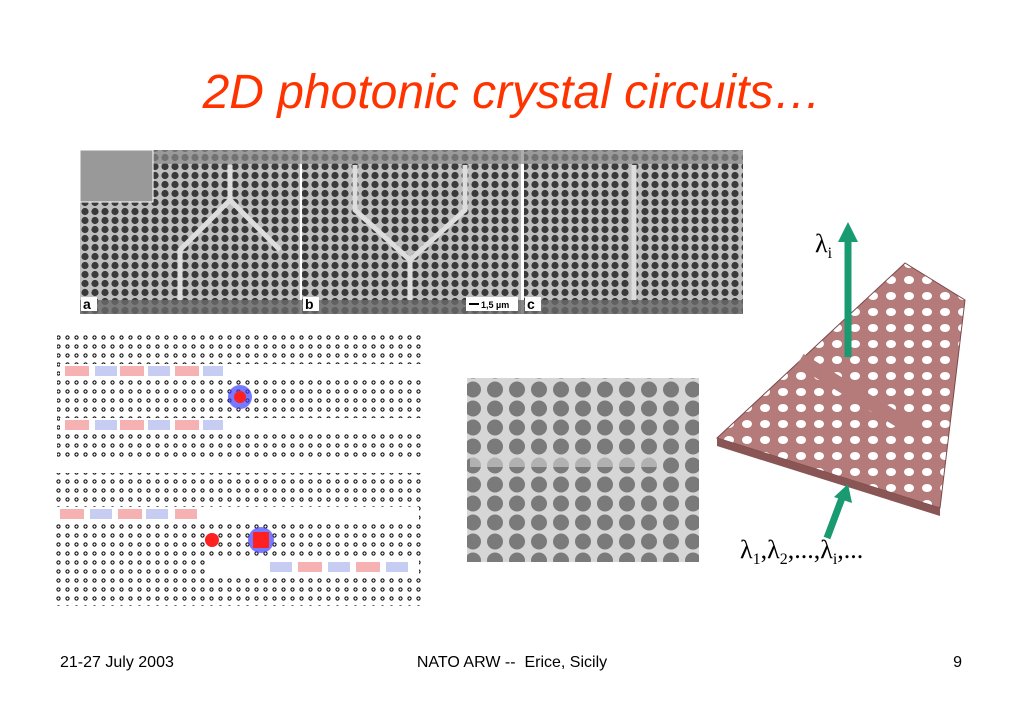  I want to click on panel-label: b, so click(309, 304).